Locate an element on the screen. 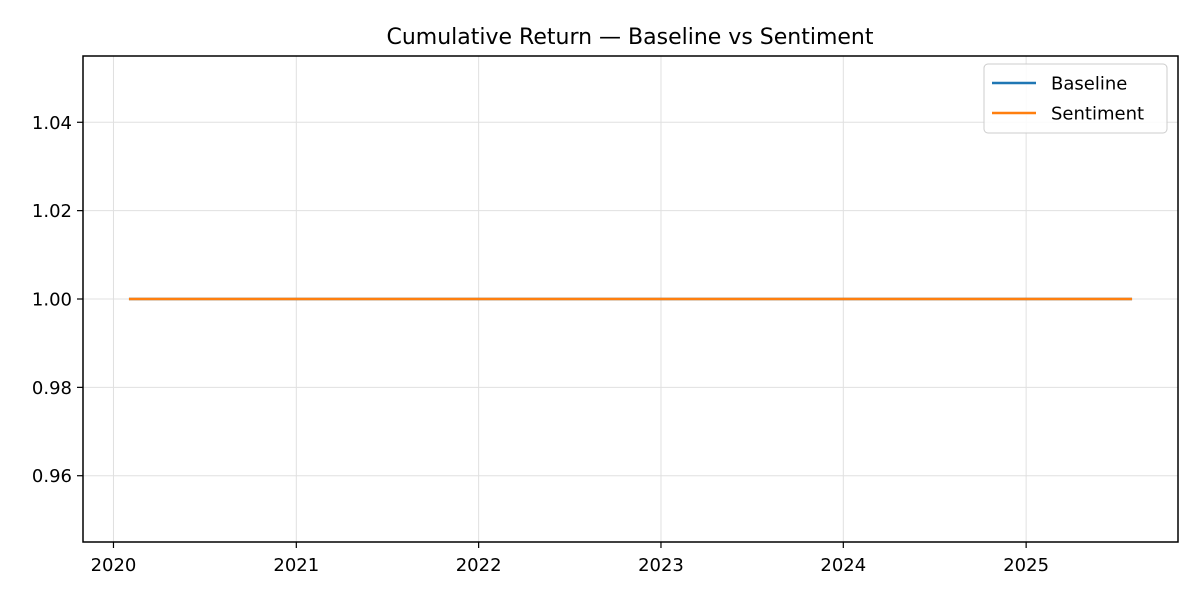 This screenshot has height=600, width=1200. y-axis: 0.96 0.98 1.00 1.02 1.04 is located at coordinates (57, 300).